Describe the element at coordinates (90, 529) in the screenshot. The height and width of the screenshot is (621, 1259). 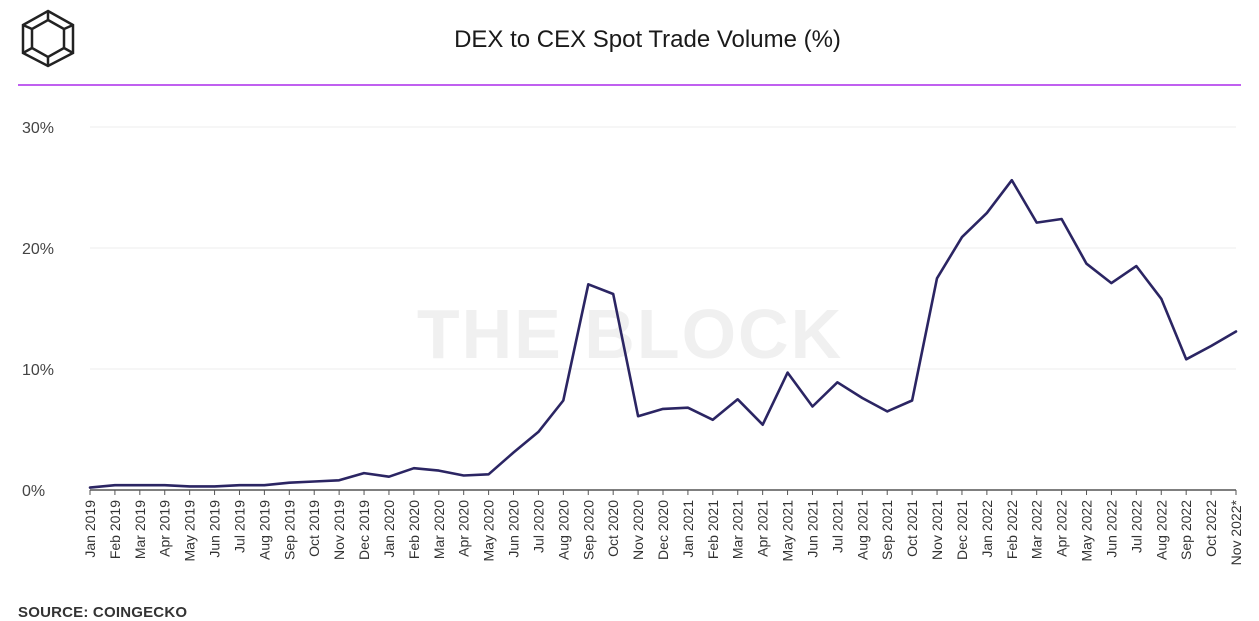
I see `x-tick-label: Jan 2019` at that location.